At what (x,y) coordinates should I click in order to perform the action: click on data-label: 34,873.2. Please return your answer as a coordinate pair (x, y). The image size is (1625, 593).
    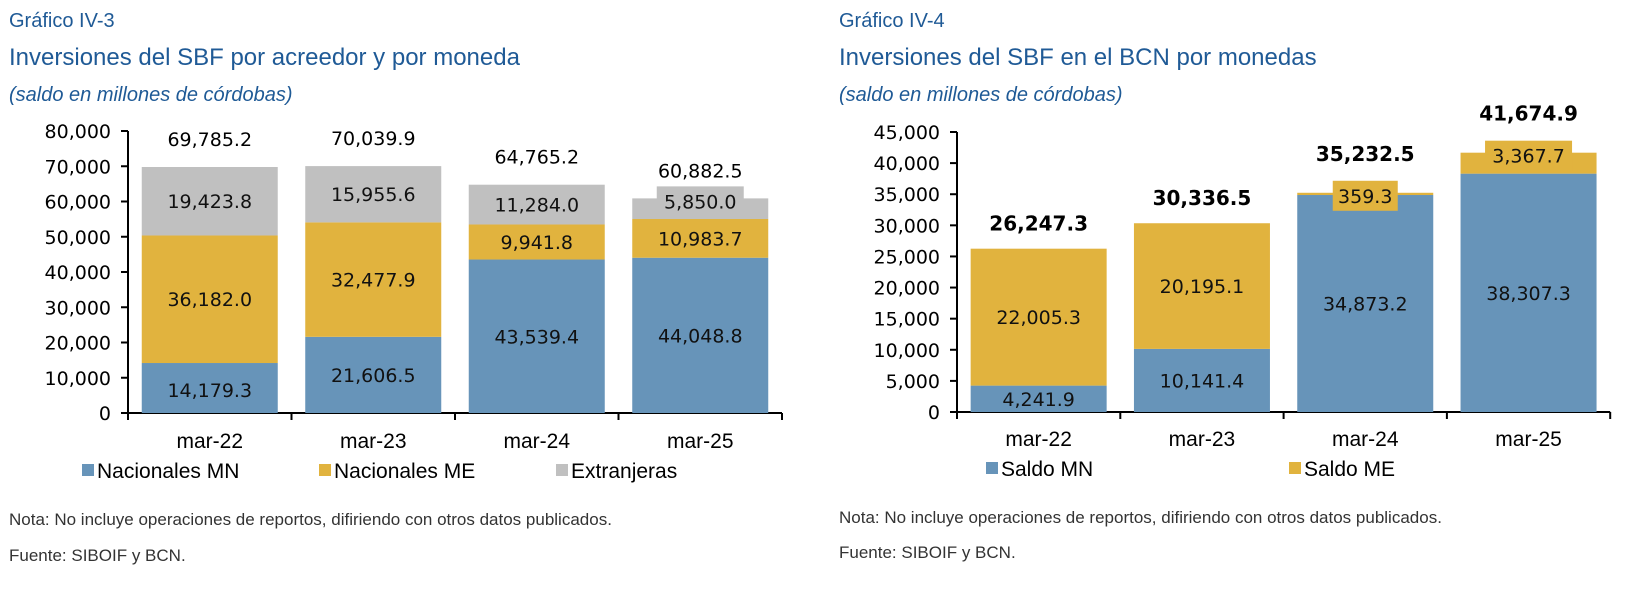
    Looking at the image, I should click on (1365, 305).